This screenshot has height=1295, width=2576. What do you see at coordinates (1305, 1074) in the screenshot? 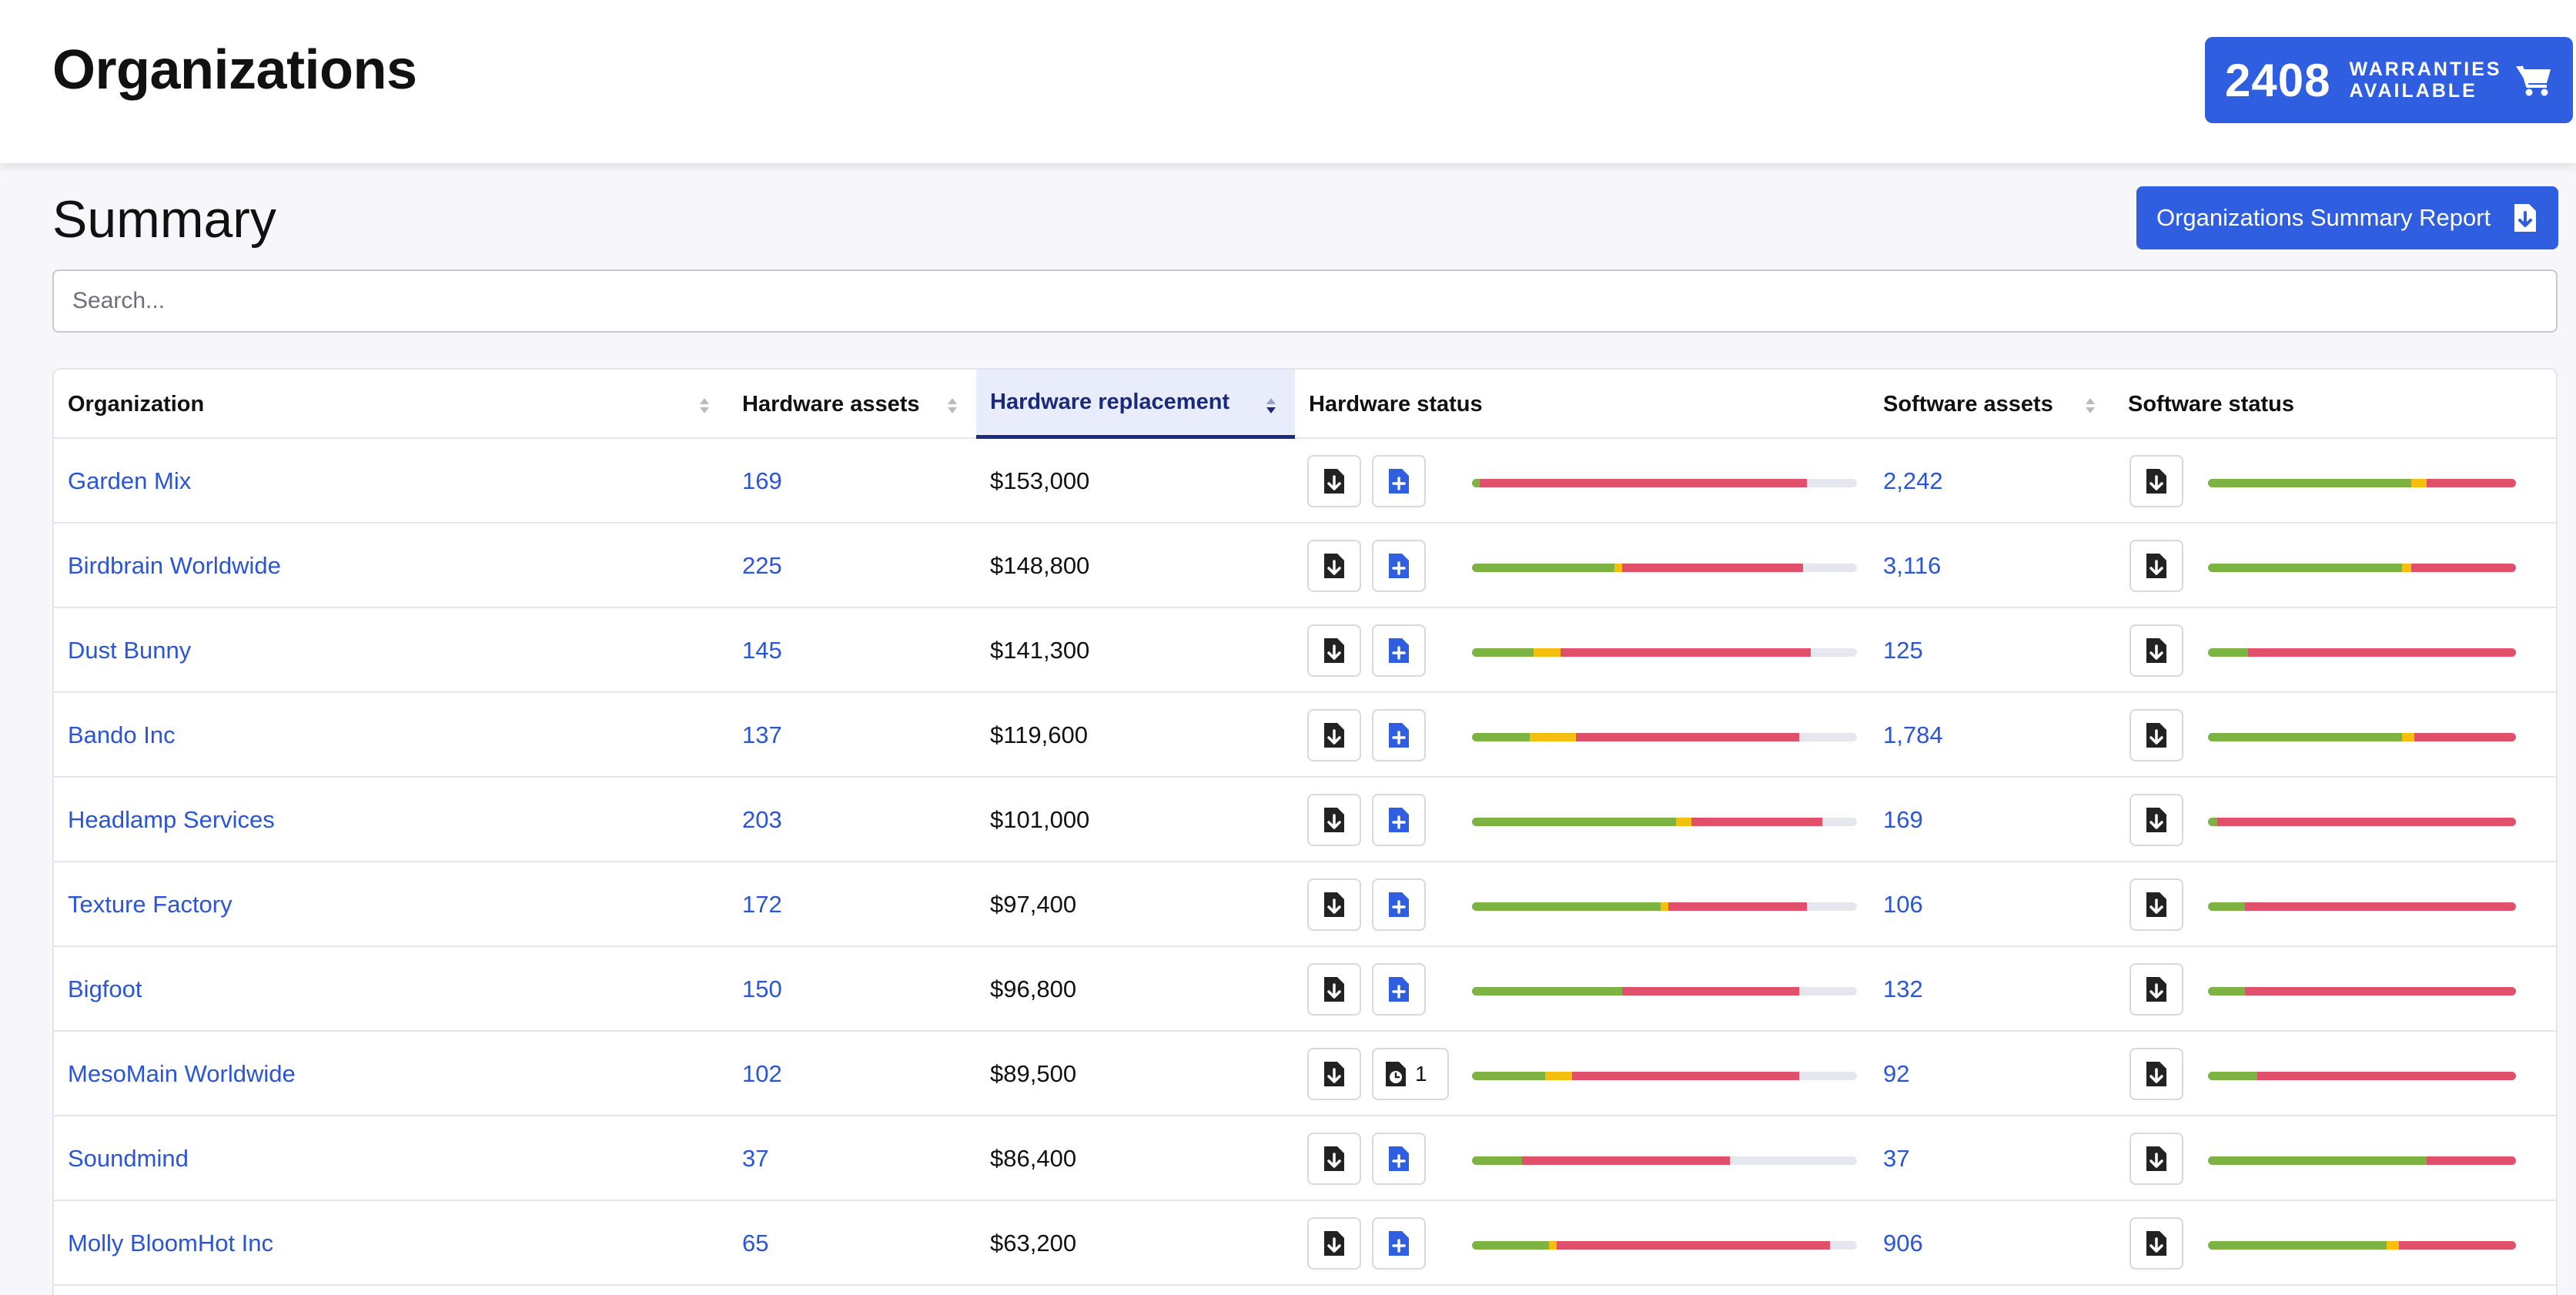
I see `table-row: MesoMain Worldwide 102 $89,500 1 92` at bounding box center [1305, 1074].